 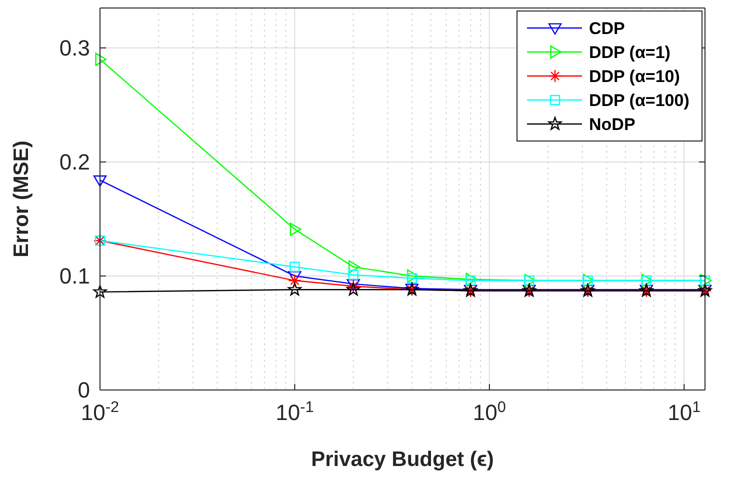 What do you see at coordinates (684, 411) in the screenshot?
I see `x-tick-label: 10$^{1}$` at bounding box center [684, 411].